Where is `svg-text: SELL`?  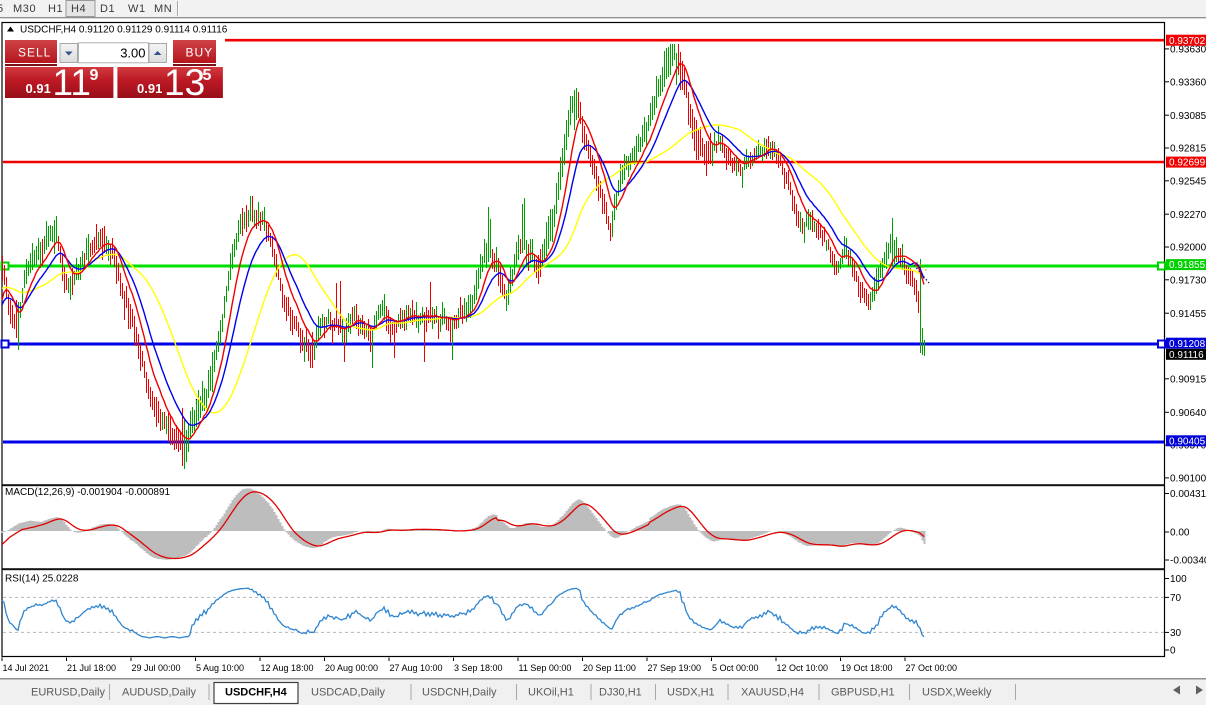
svg-text: SELL is located at coordinates (34, 53).